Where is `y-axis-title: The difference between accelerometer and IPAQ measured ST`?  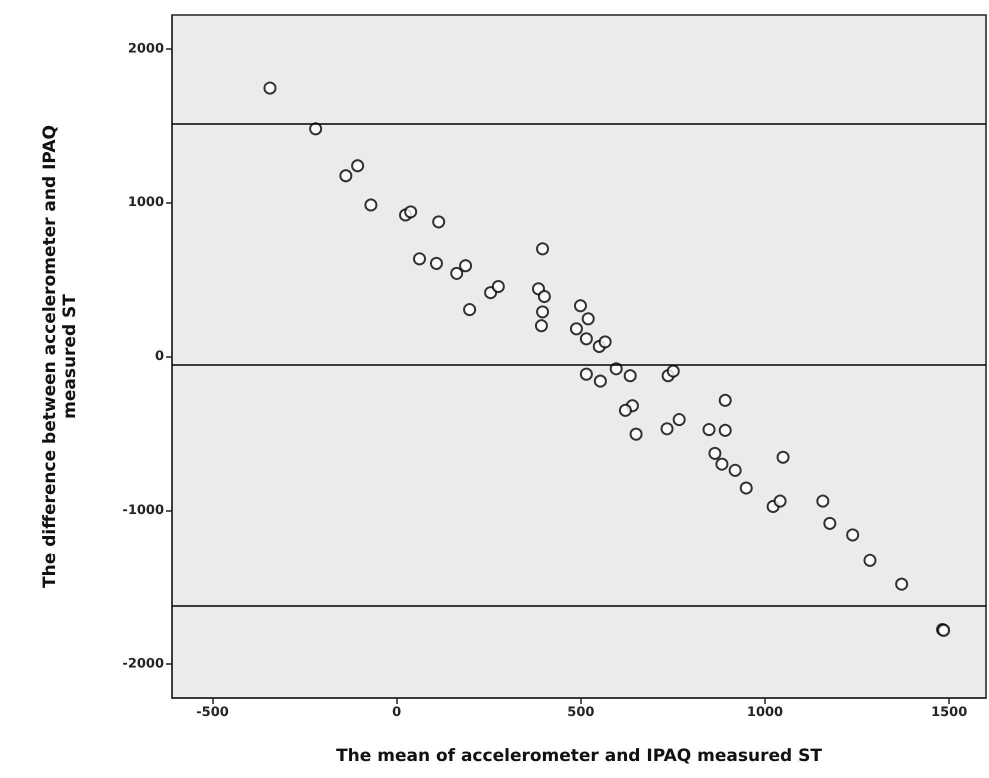
y-axis-title: The difference between accelerometer and IPAQ measured ST is located at coordinates (60, 356).